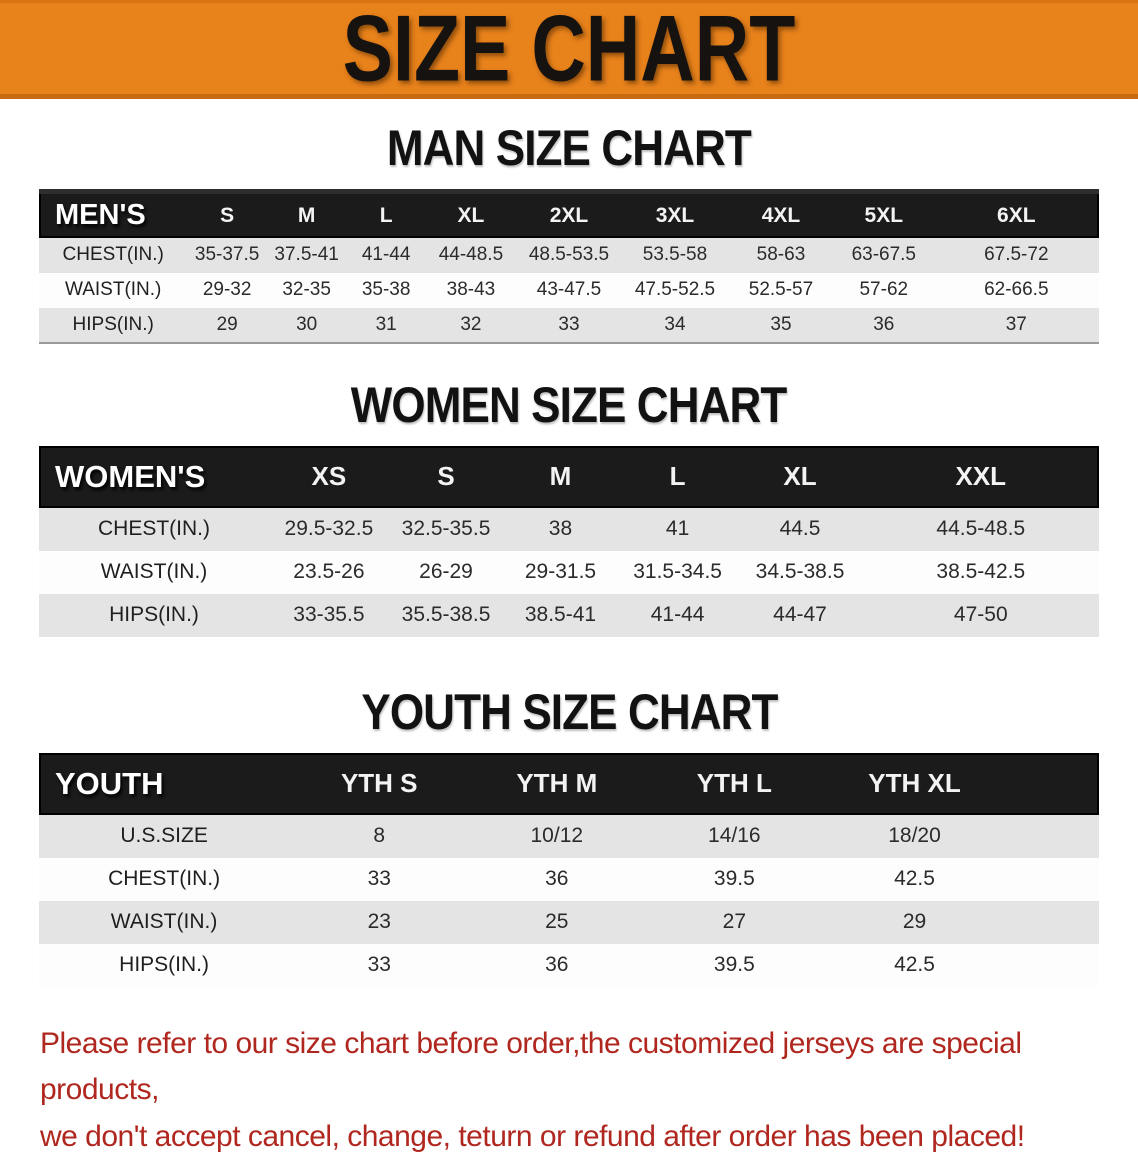 The image size is (1138, 1160). I want to click on measurement-value: 33, so click(379, 879).